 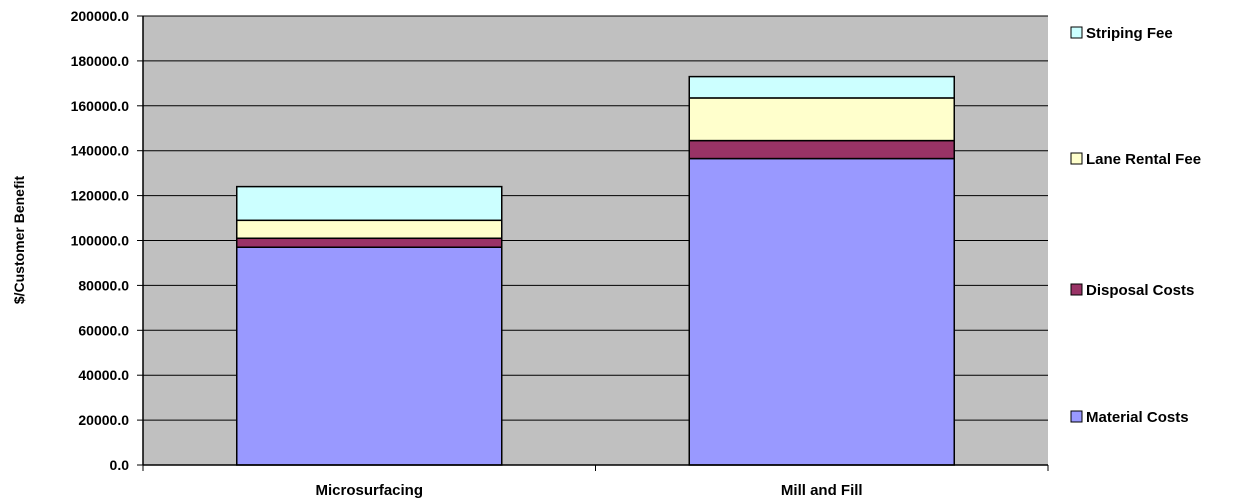 What do you see at coordinates (1137, 417) in the screenshot?
I see `legend-label: Material Costs` at bounding box center [1137, 417].